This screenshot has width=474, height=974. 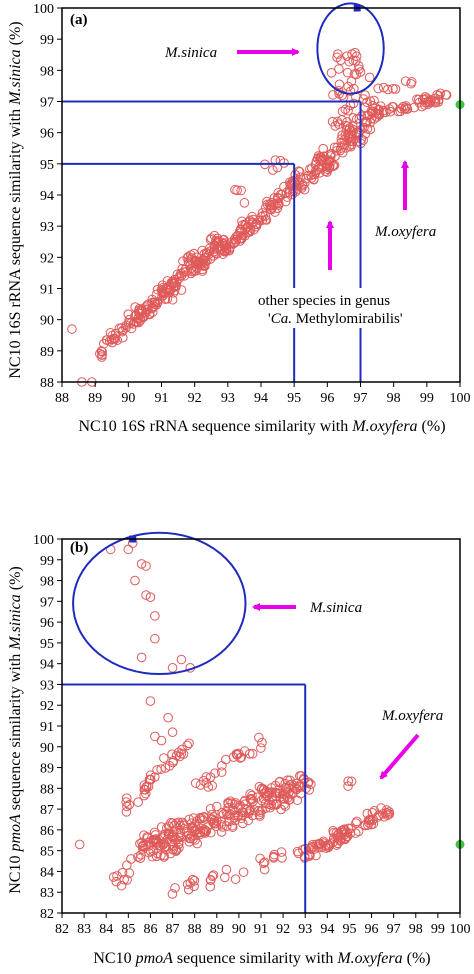 I want to click on panel-b-threshold-lines, so click(x=184, y=798).